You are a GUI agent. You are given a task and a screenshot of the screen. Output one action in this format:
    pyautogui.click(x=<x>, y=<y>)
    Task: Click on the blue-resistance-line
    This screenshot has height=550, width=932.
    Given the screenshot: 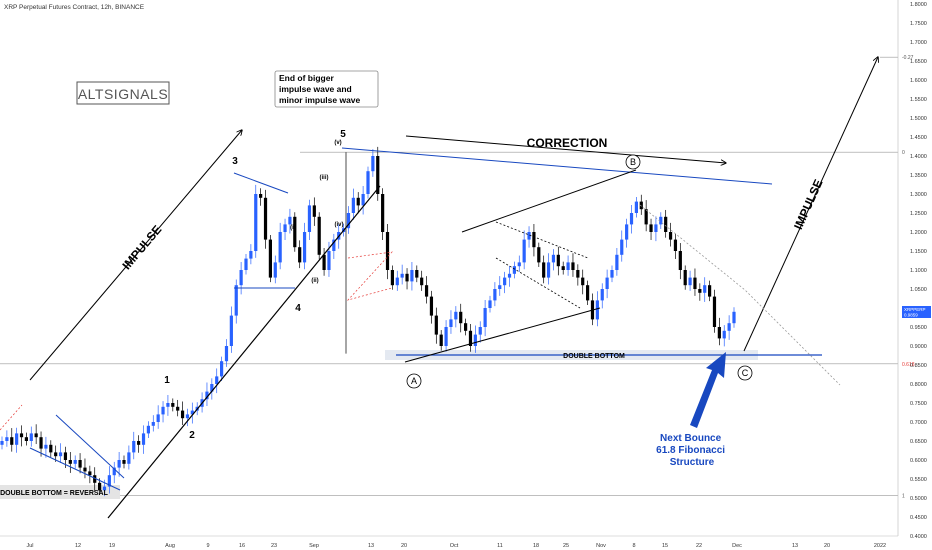 What is the action you would take?
    pyautogui.click(x=557, y=166)
    